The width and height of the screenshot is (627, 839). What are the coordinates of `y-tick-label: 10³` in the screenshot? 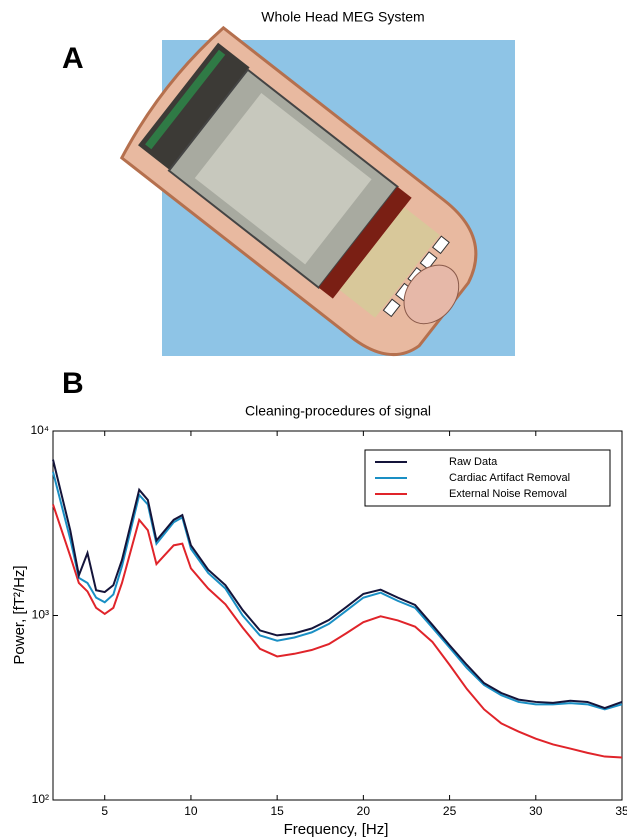 It's located at (40, 615).